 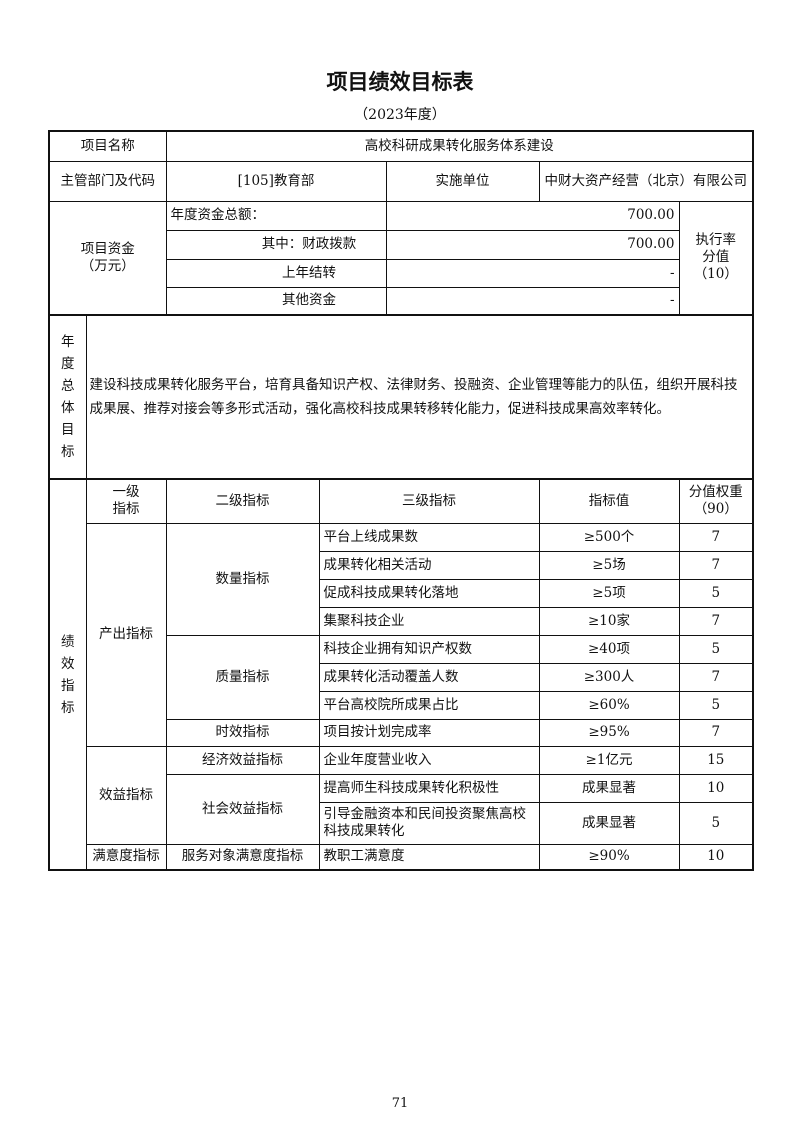 I want to click on page-number: 71, so click(x=400, y=1103).